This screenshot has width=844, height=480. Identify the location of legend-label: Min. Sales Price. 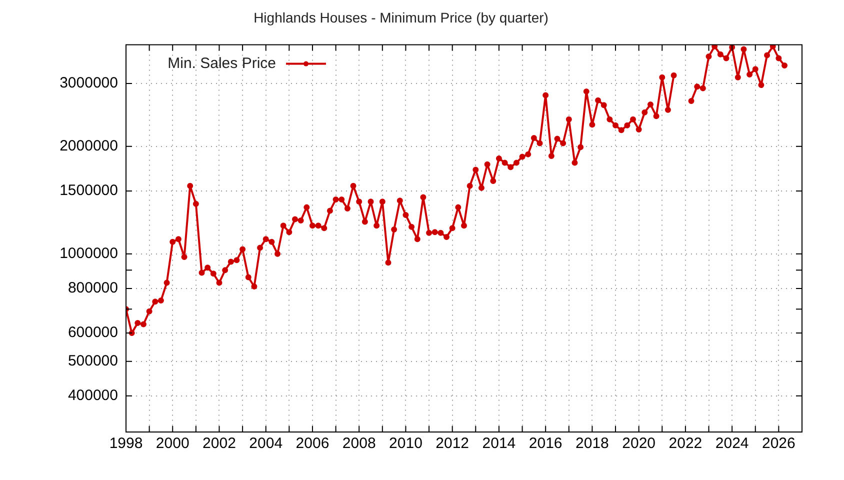
(222, 63).